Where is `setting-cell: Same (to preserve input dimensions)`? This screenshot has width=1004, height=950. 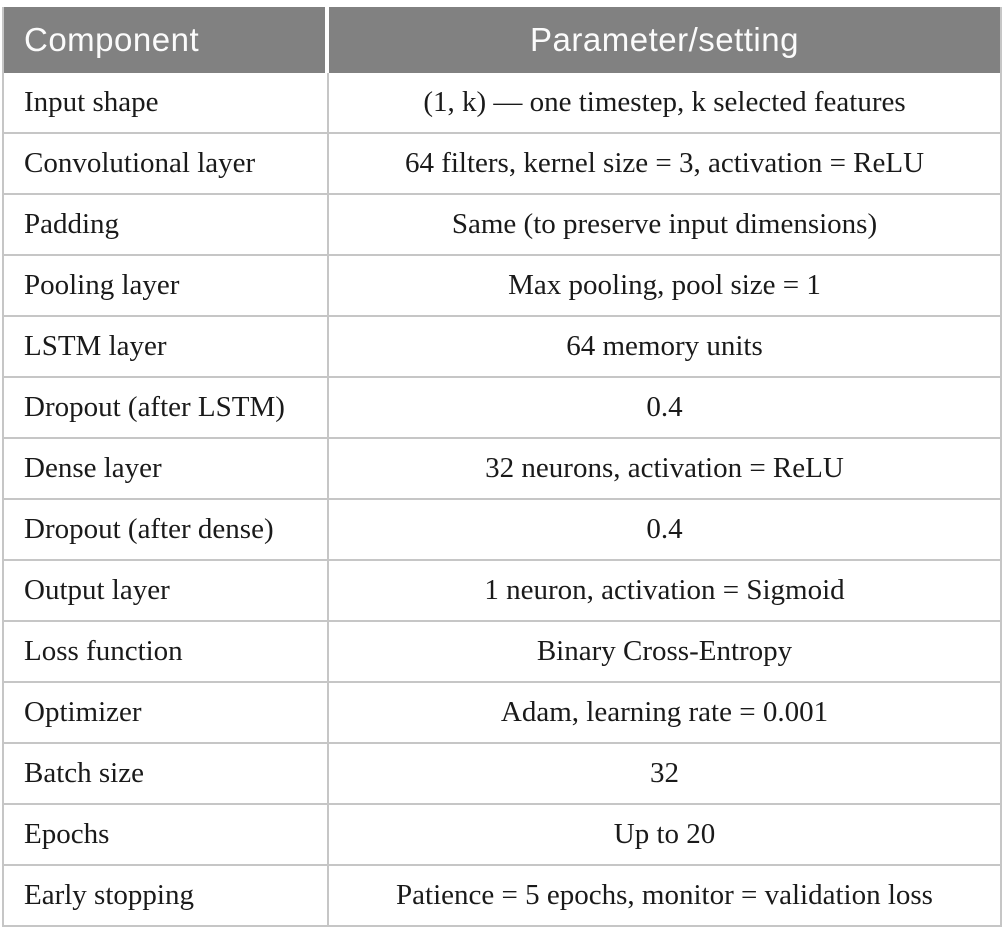
setting-cell: Same (to preserve input dimensions) is located at coordinates (664, 225).